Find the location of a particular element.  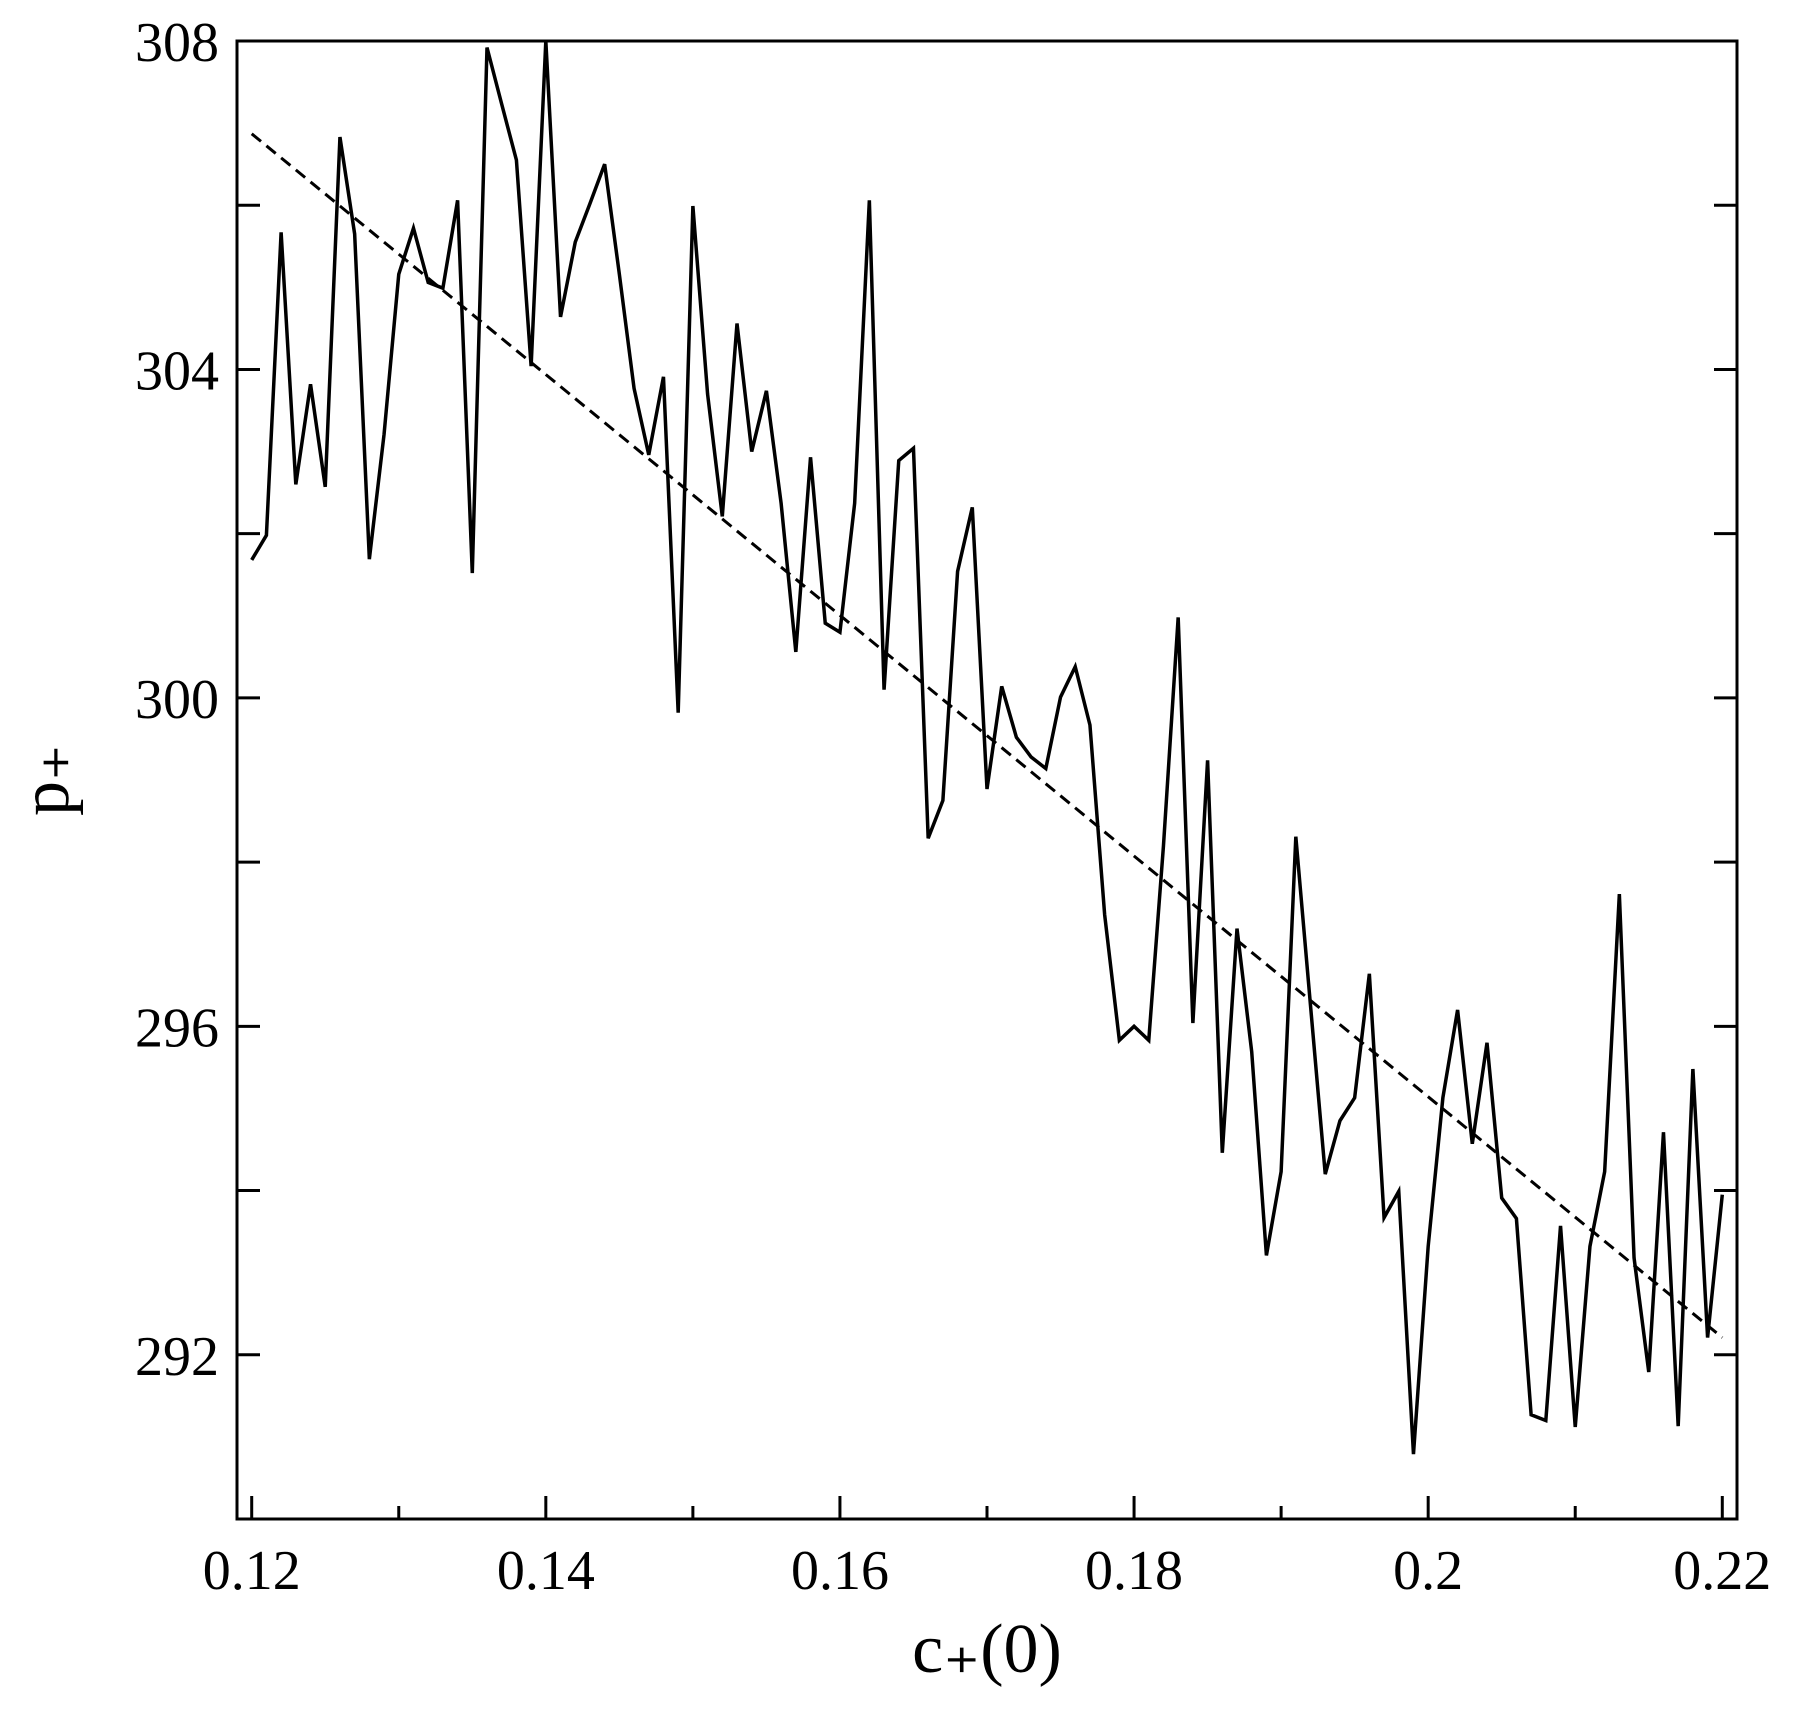

x-tick-label: 0.22 is located at coordinates (1722, 1571).